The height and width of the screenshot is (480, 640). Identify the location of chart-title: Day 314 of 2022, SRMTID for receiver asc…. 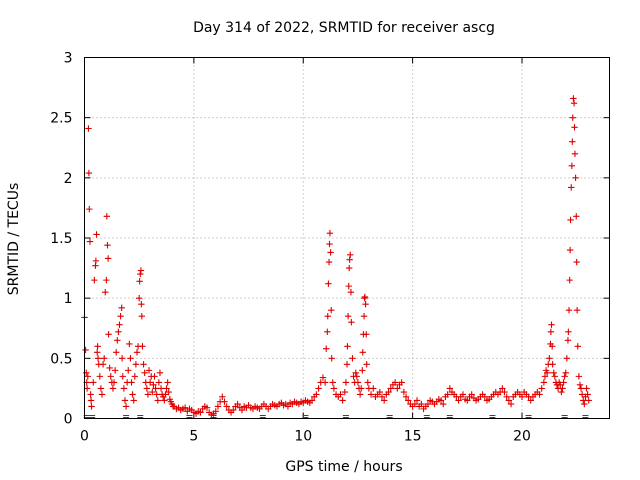
(344, 28).